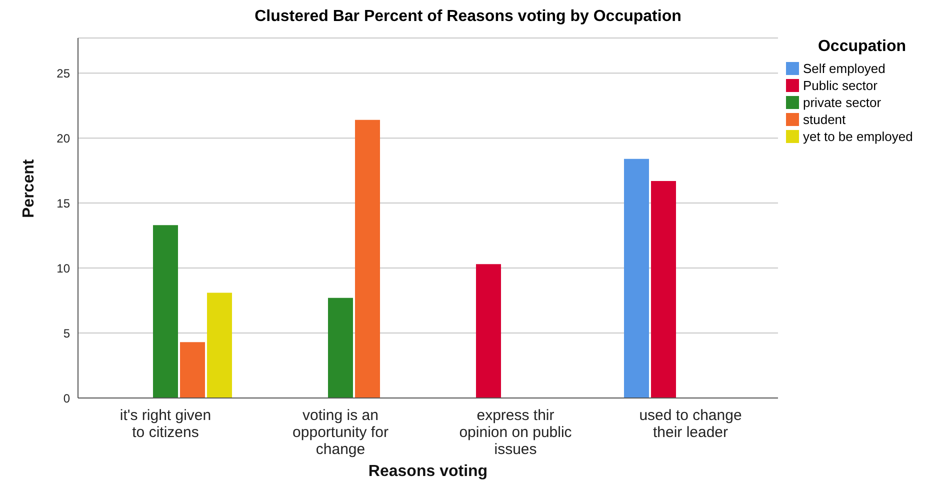  Describe the element at coordinates (66, 398) in the screenshot. I see `y-tick-label: 0` at that location.